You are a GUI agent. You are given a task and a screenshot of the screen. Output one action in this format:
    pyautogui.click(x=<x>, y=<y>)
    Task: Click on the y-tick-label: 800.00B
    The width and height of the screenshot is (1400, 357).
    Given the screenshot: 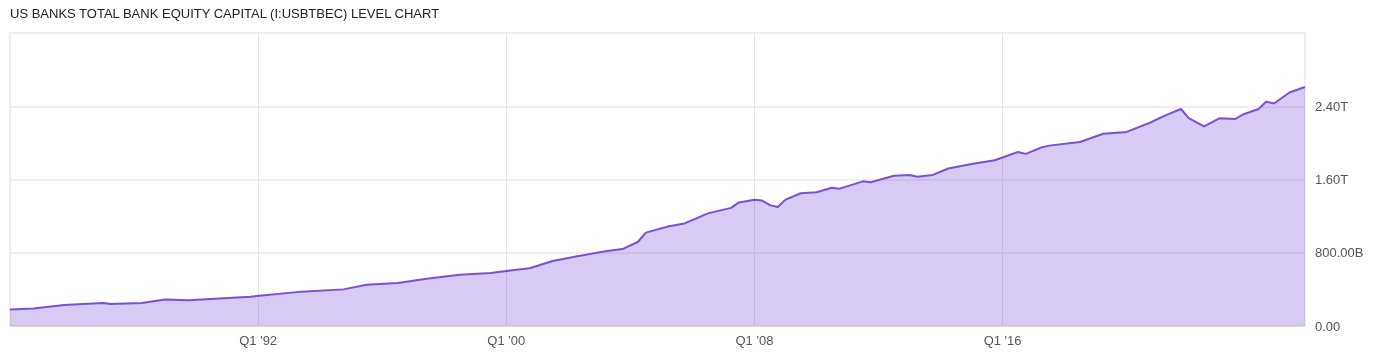 What is the action you would take?
    pyautogui.click(x=1339, y=253)
    